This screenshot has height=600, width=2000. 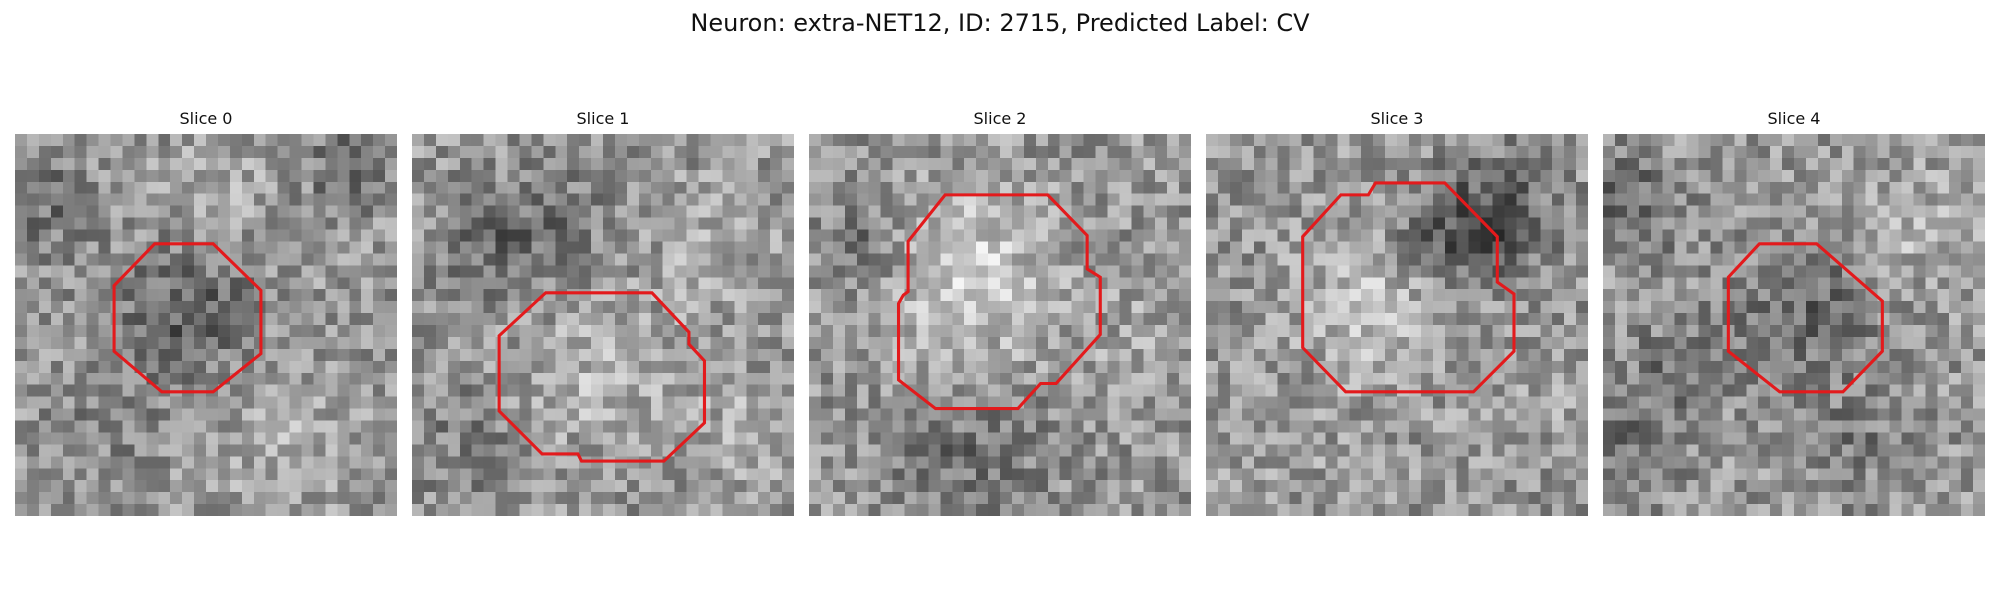 What do you see at coordinates (1397, 313) in the screenshot?
I see `slice-panel-3: Slice 3` at bounding box center [1397, 313].